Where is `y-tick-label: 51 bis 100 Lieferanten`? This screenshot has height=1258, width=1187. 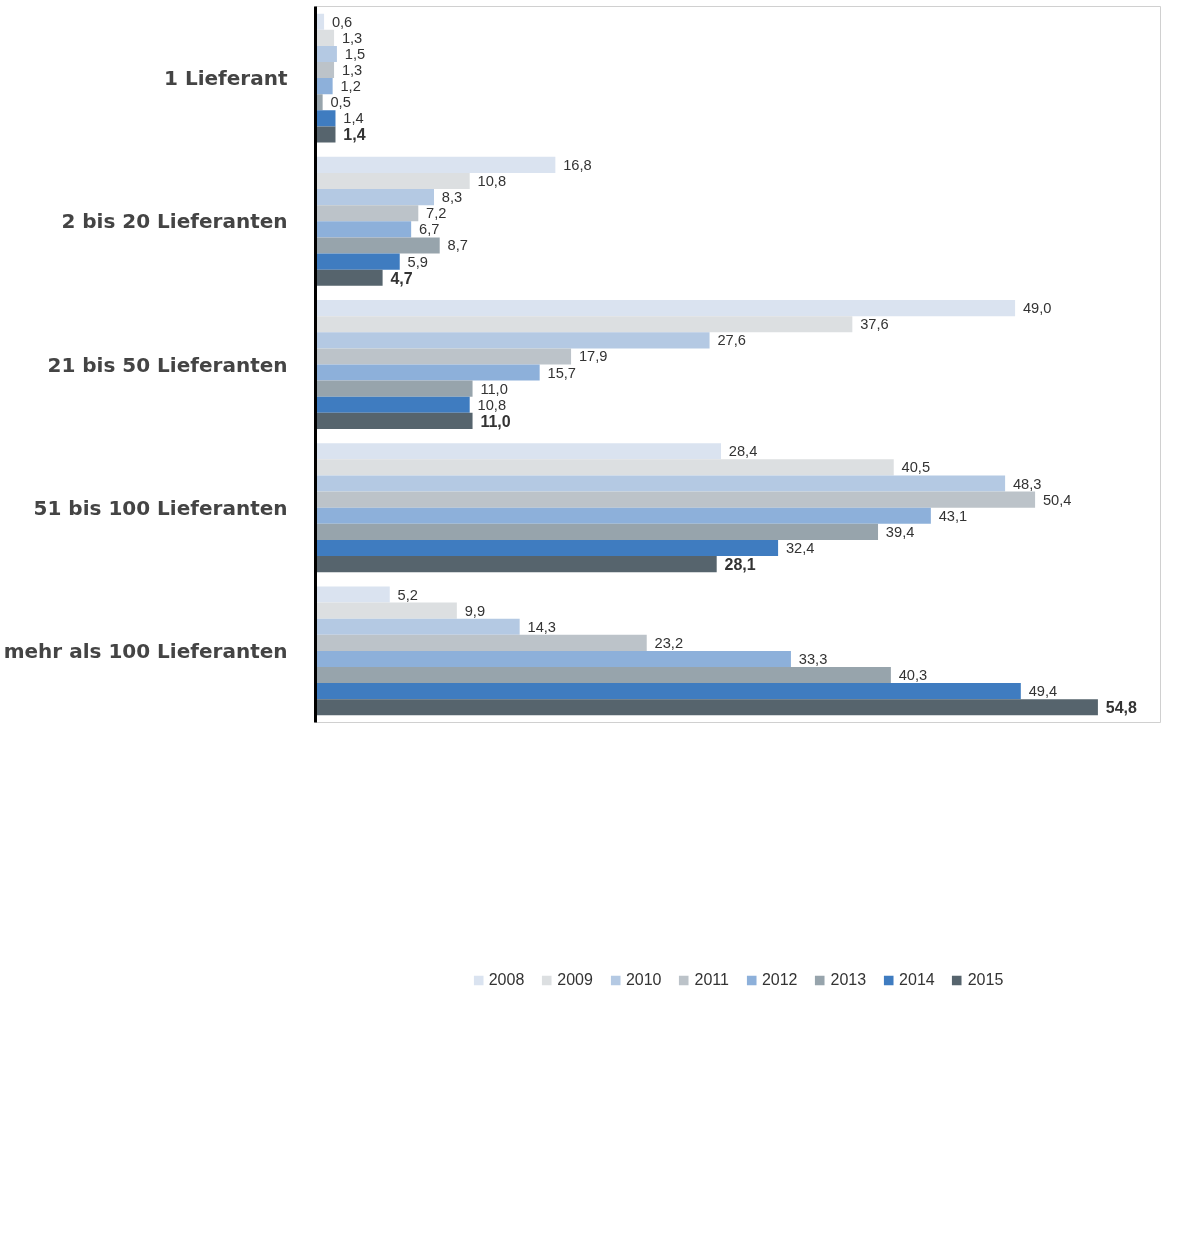
y-tick-label: 51 bis 100 Lieferanten is located at coordinates (160, 507).